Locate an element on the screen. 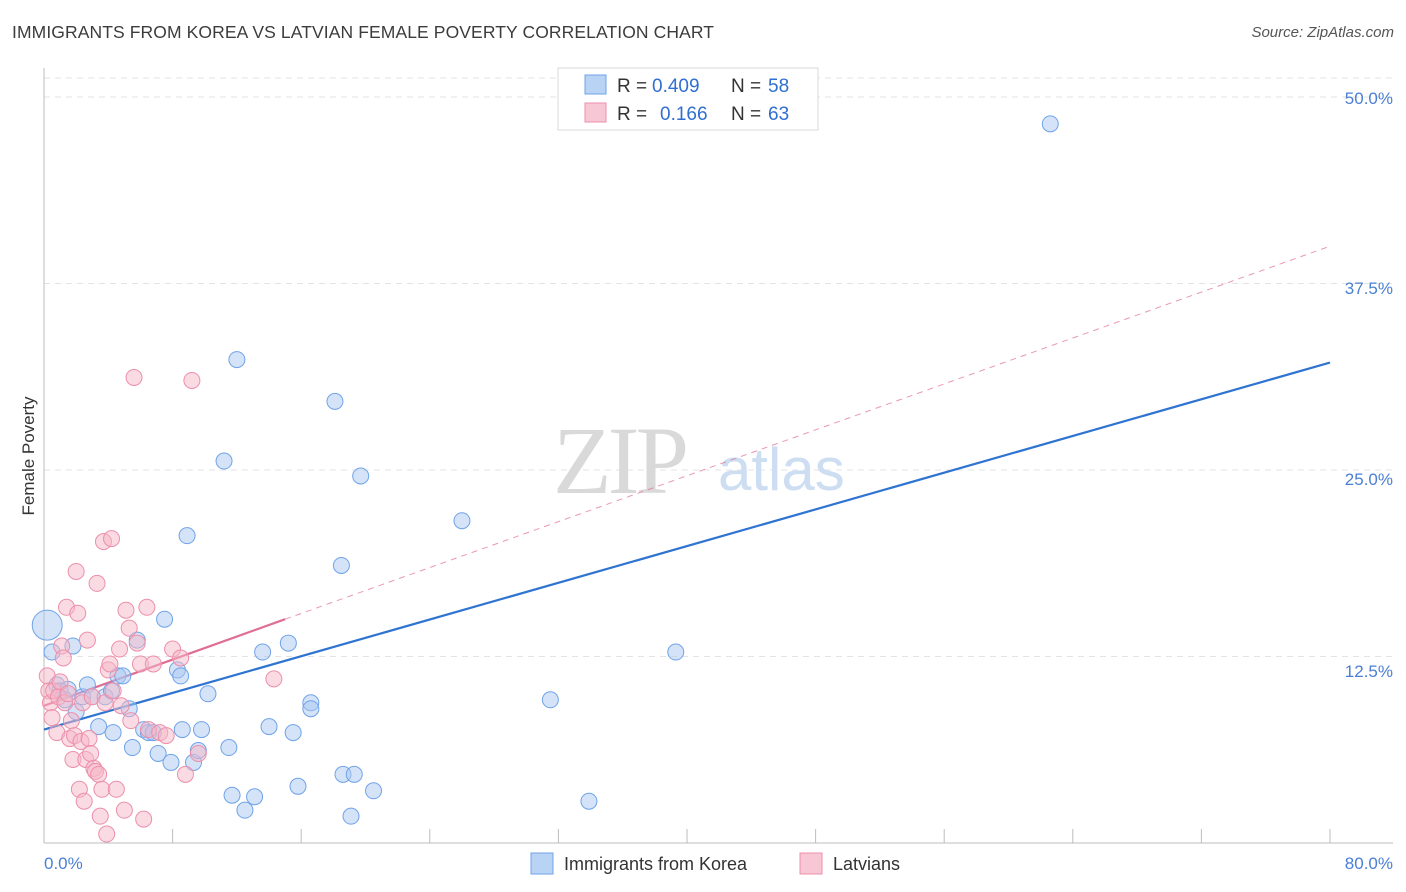 This screenshot has width=1406, height=892. watermark-atlas: atlas is located at coordinates (781, 469).